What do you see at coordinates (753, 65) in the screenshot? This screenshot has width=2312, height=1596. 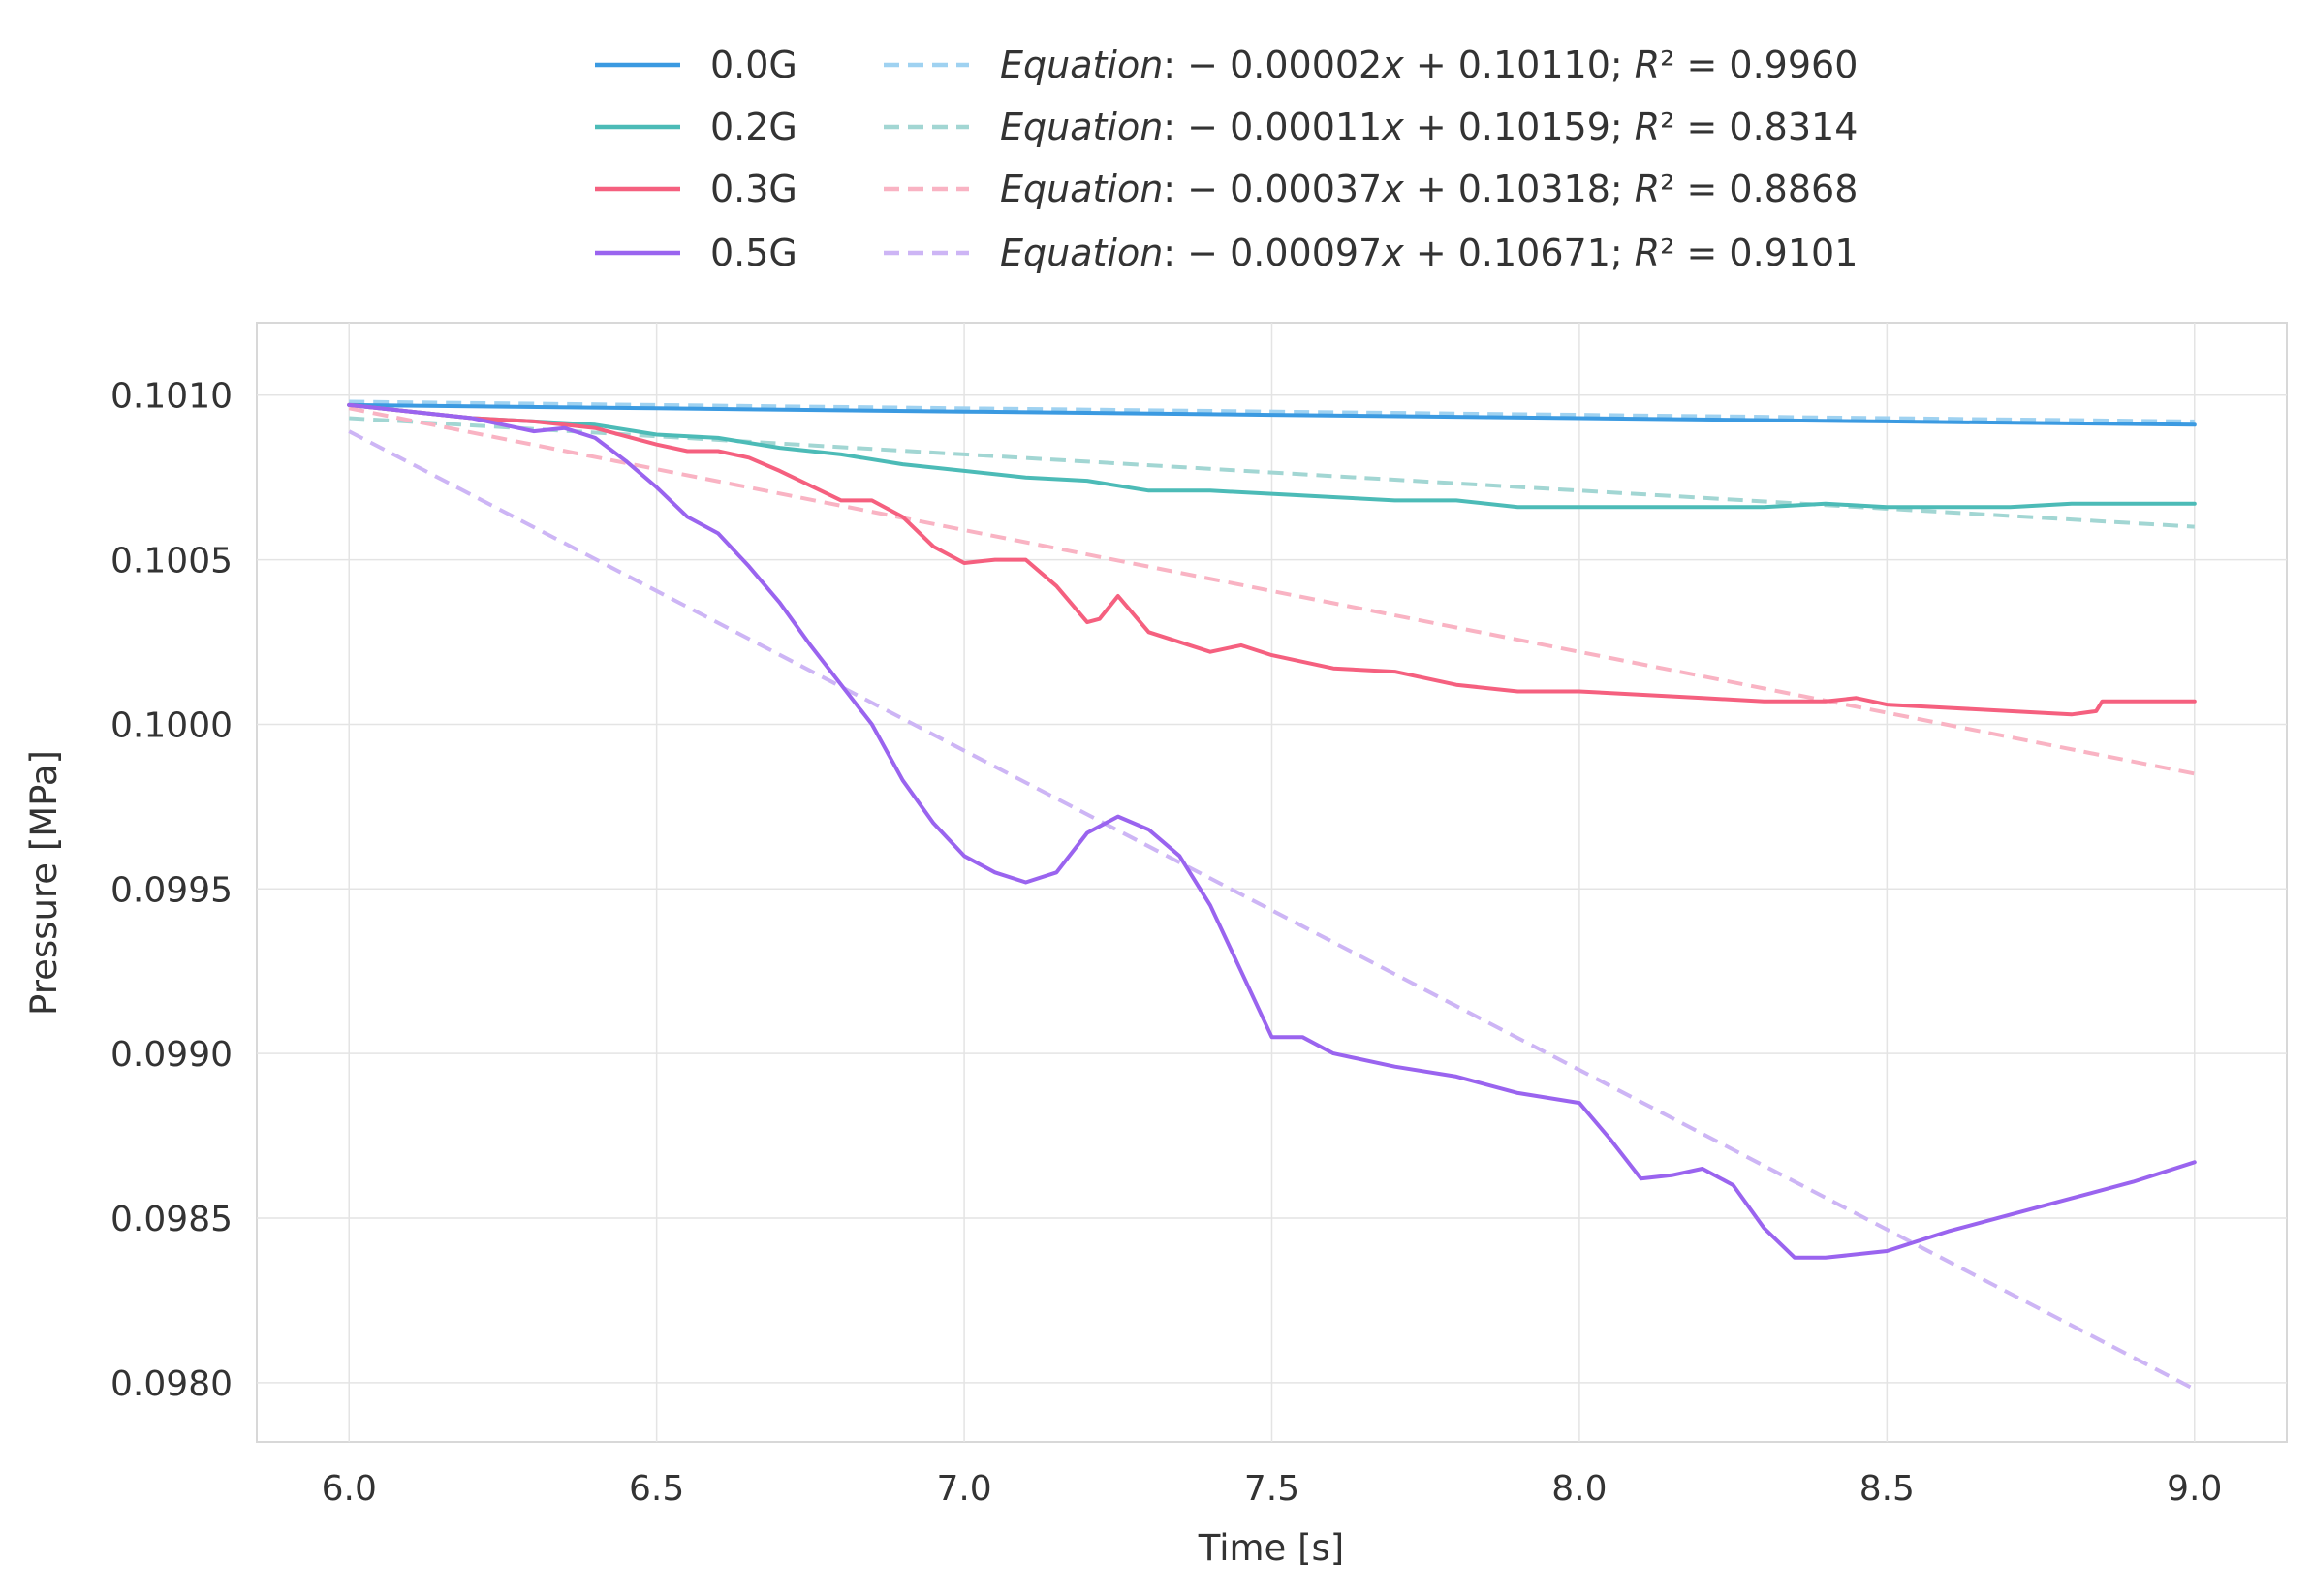 I see `legend-label: 0.0G` at bounding box center [753, 65].